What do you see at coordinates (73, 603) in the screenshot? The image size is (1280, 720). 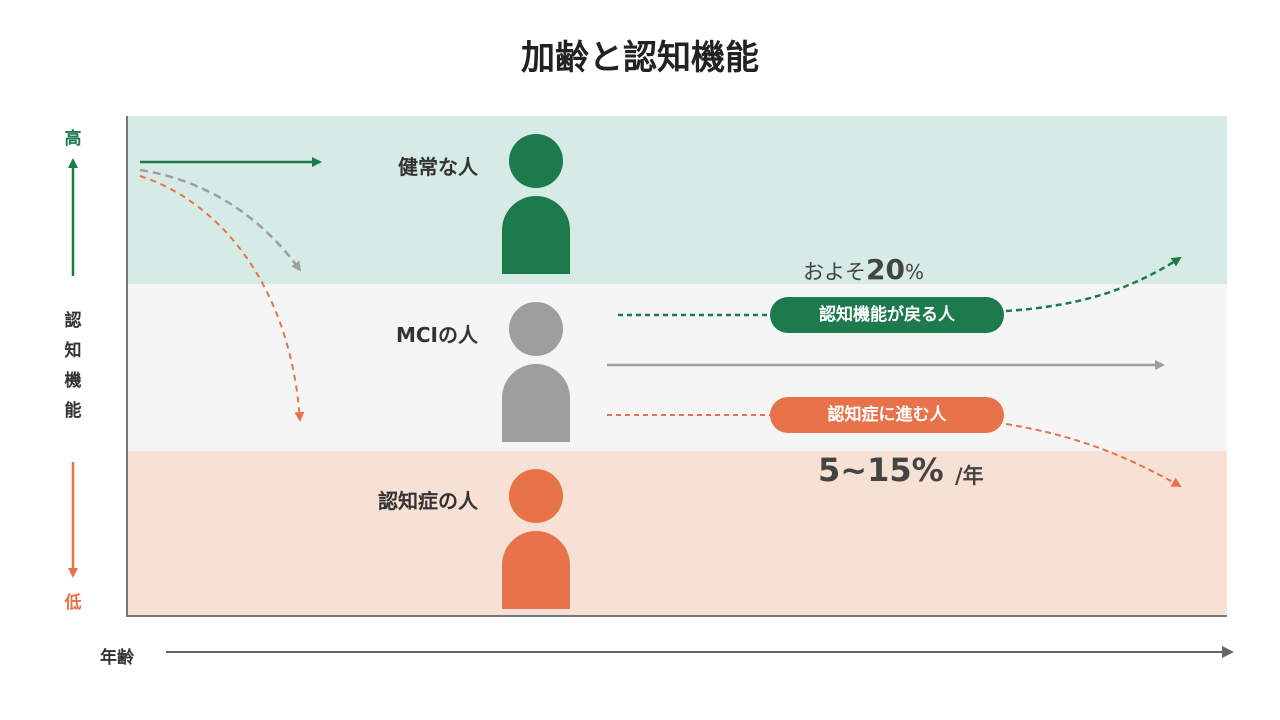 I see `y-axis-low-label: 低` at bounding box center [73, 603].